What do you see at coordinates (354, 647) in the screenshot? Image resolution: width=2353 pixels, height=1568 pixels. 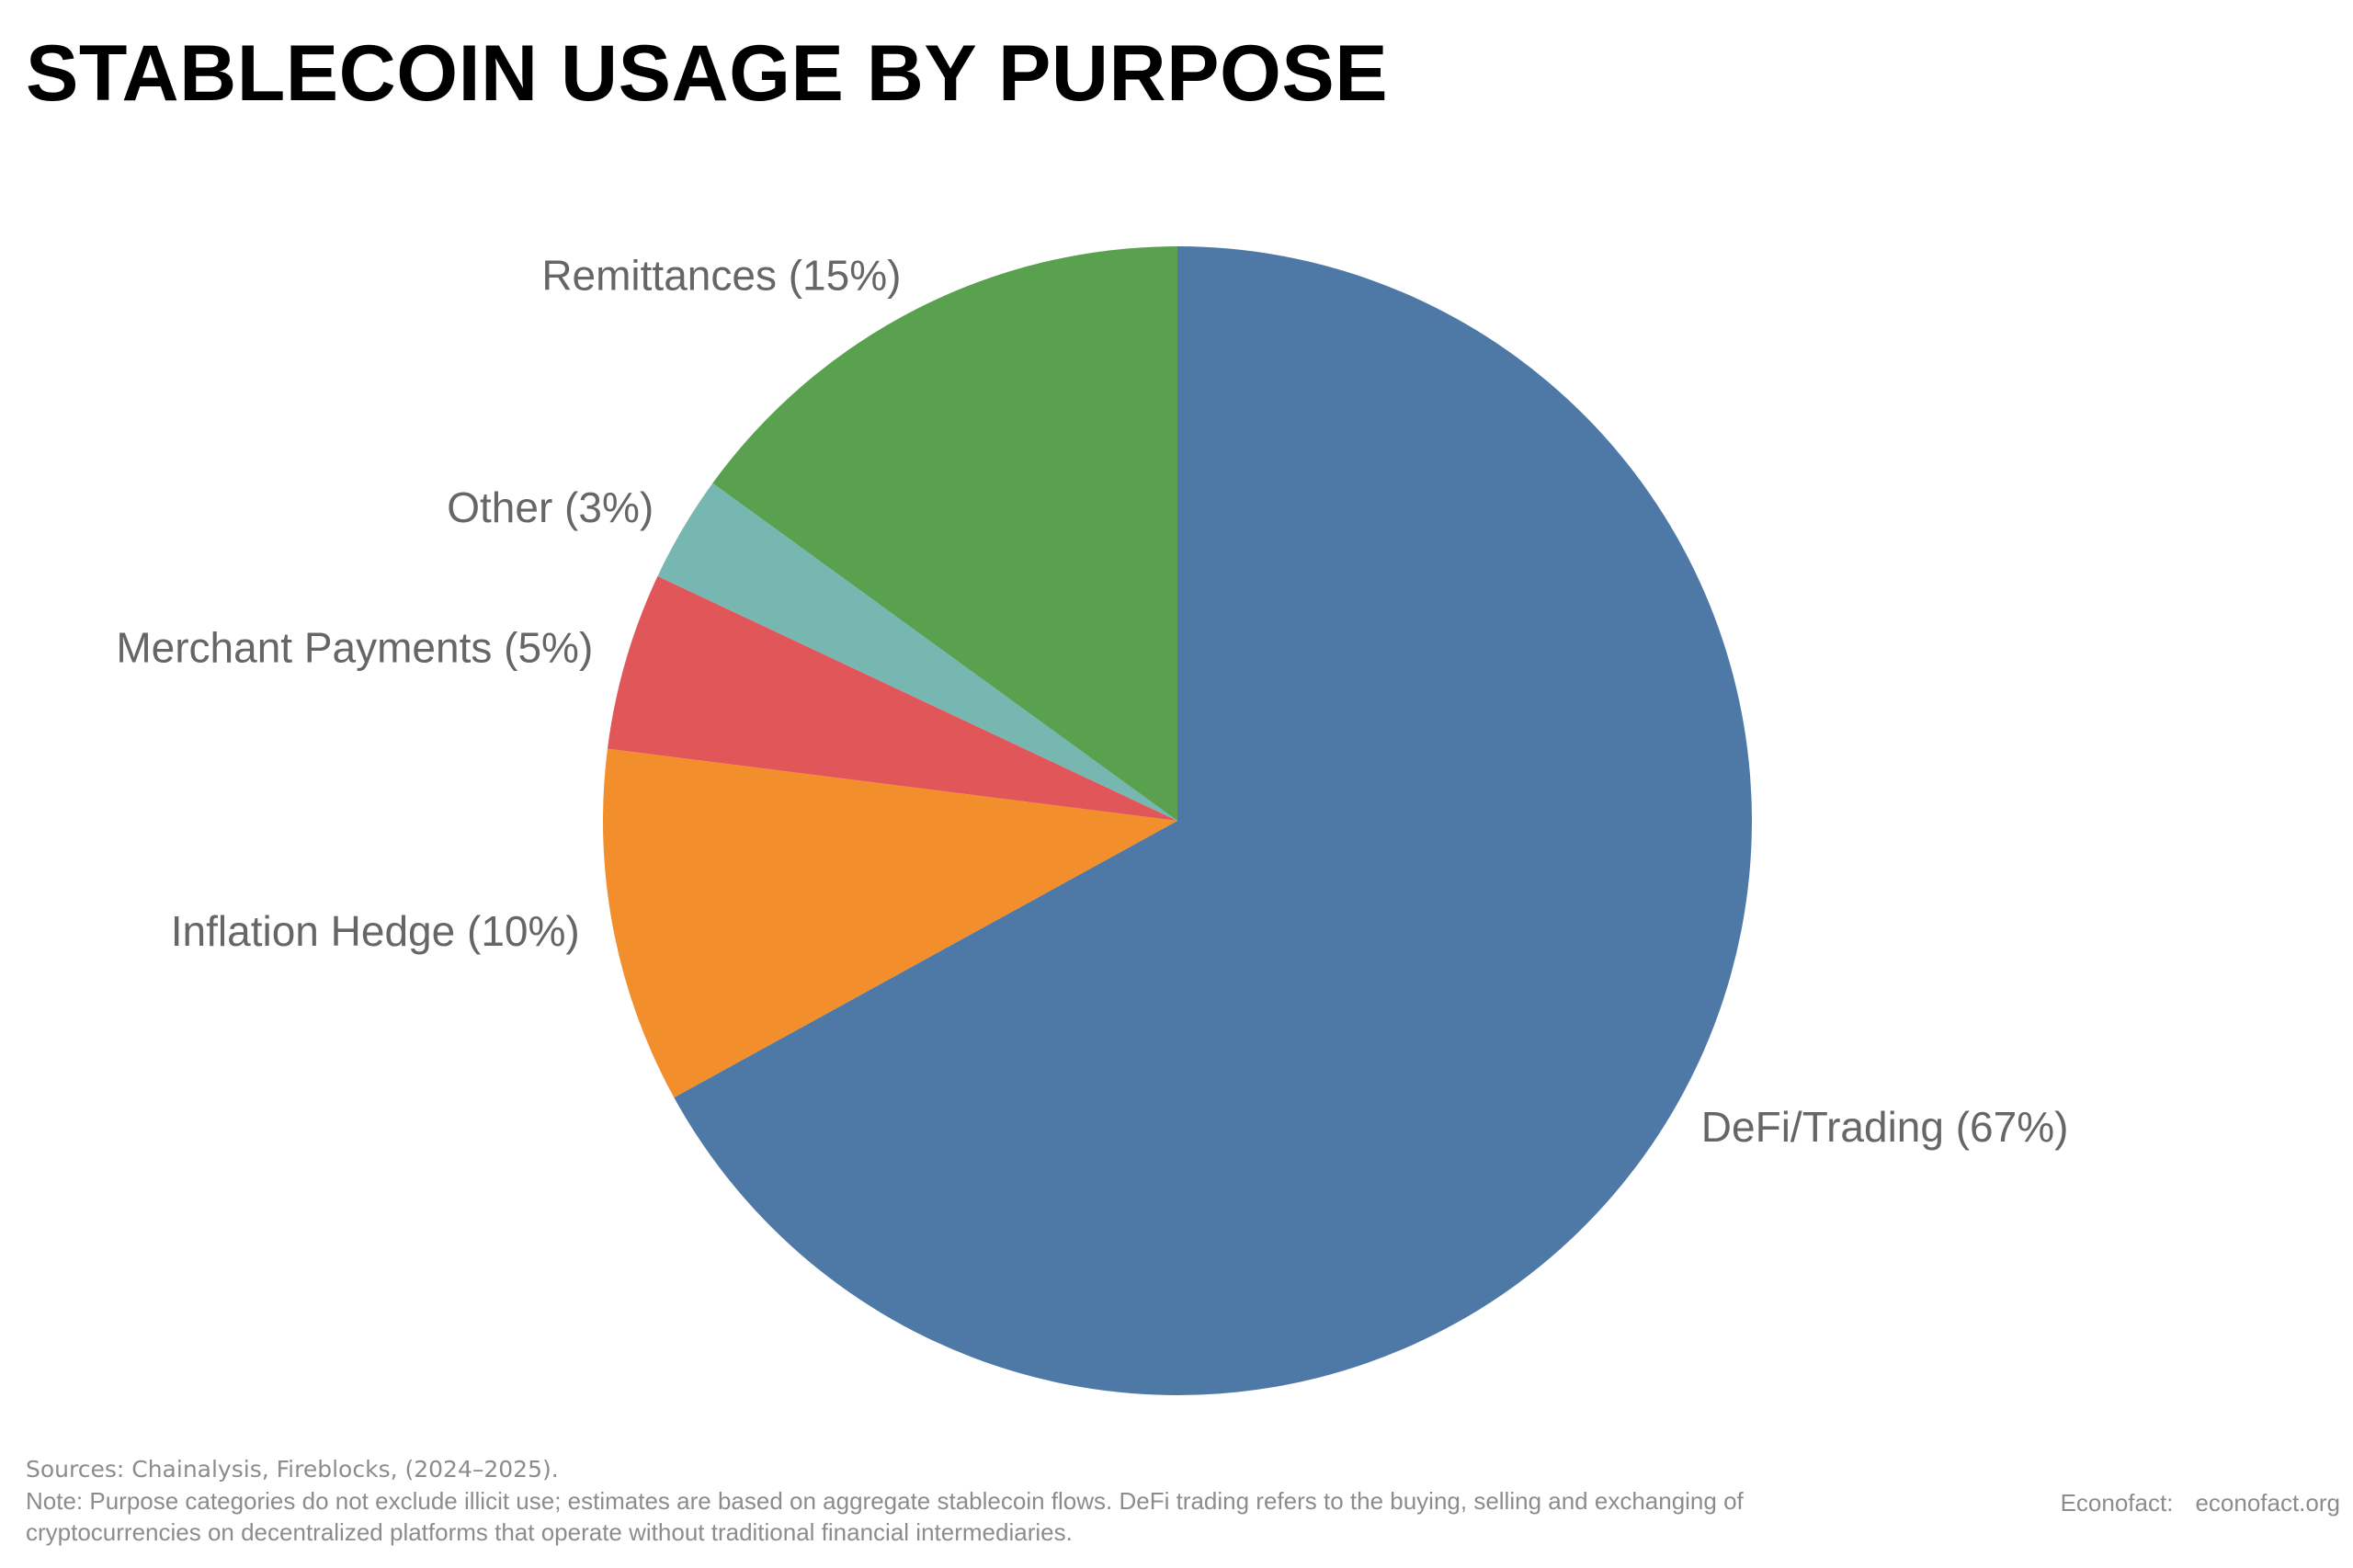 I see `pie-label-2: Merchant Payments (5%)` at bounding box center [354, 647].